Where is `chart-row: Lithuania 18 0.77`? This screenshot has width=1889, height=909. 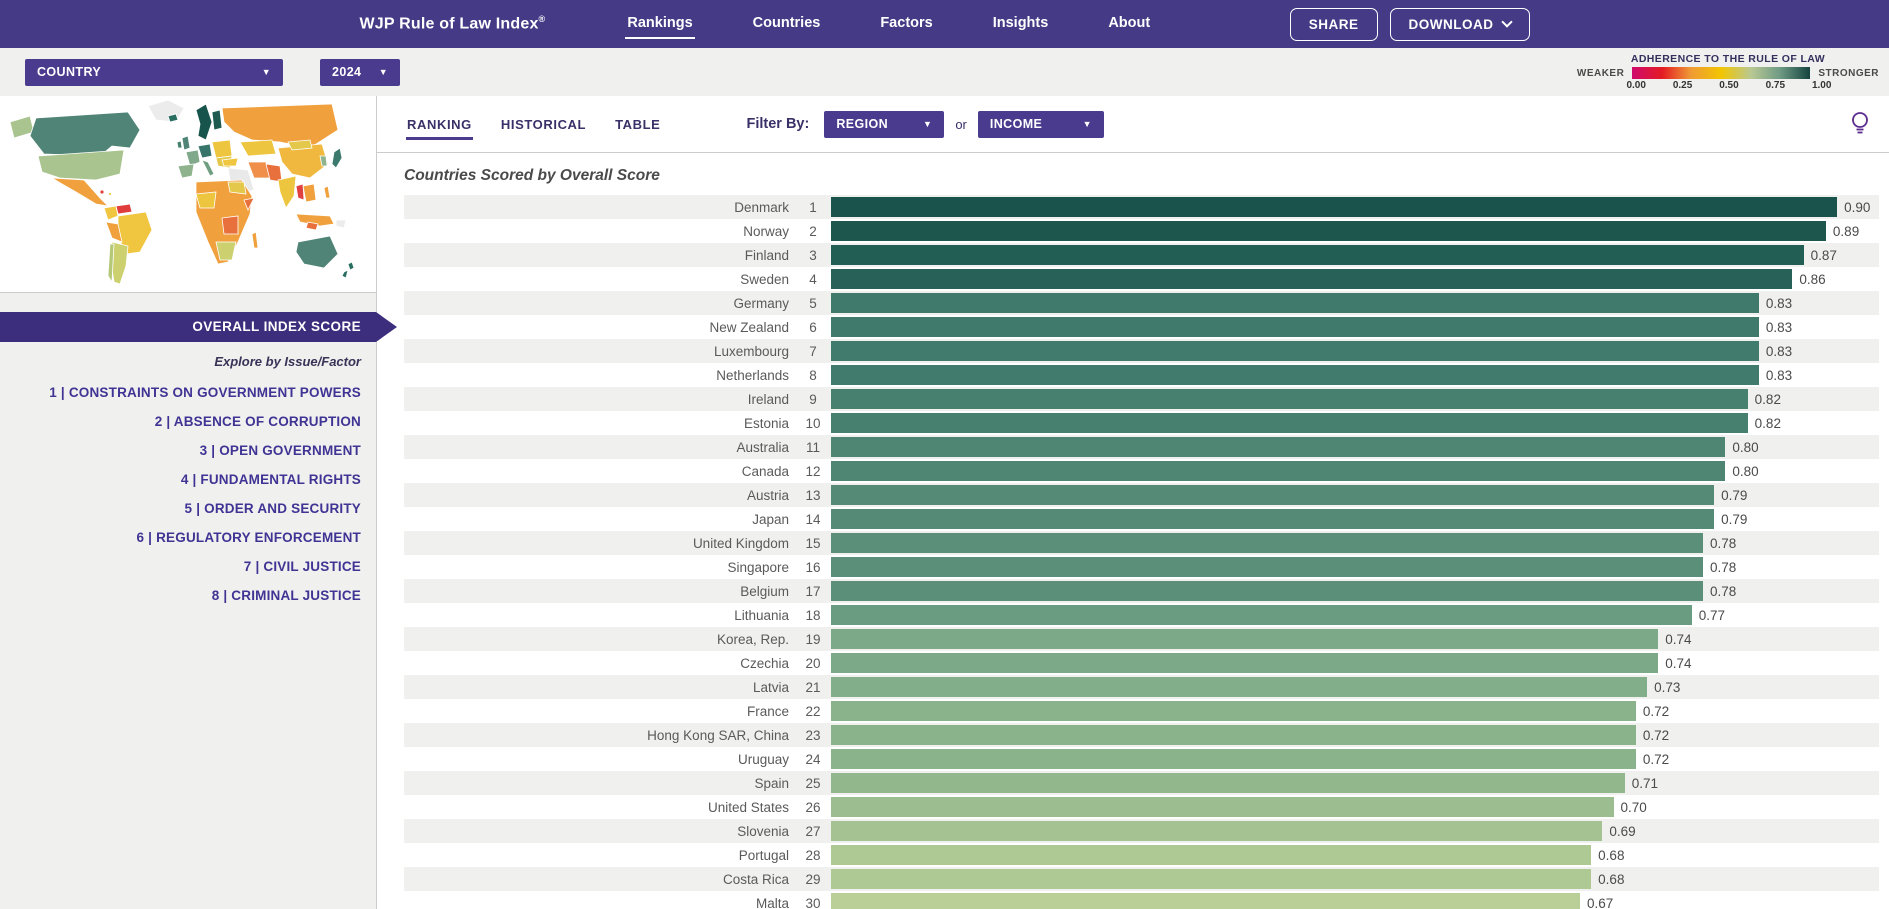 chart-row: Lithuania 18 0.77 is located at coordinates (1141, 615).